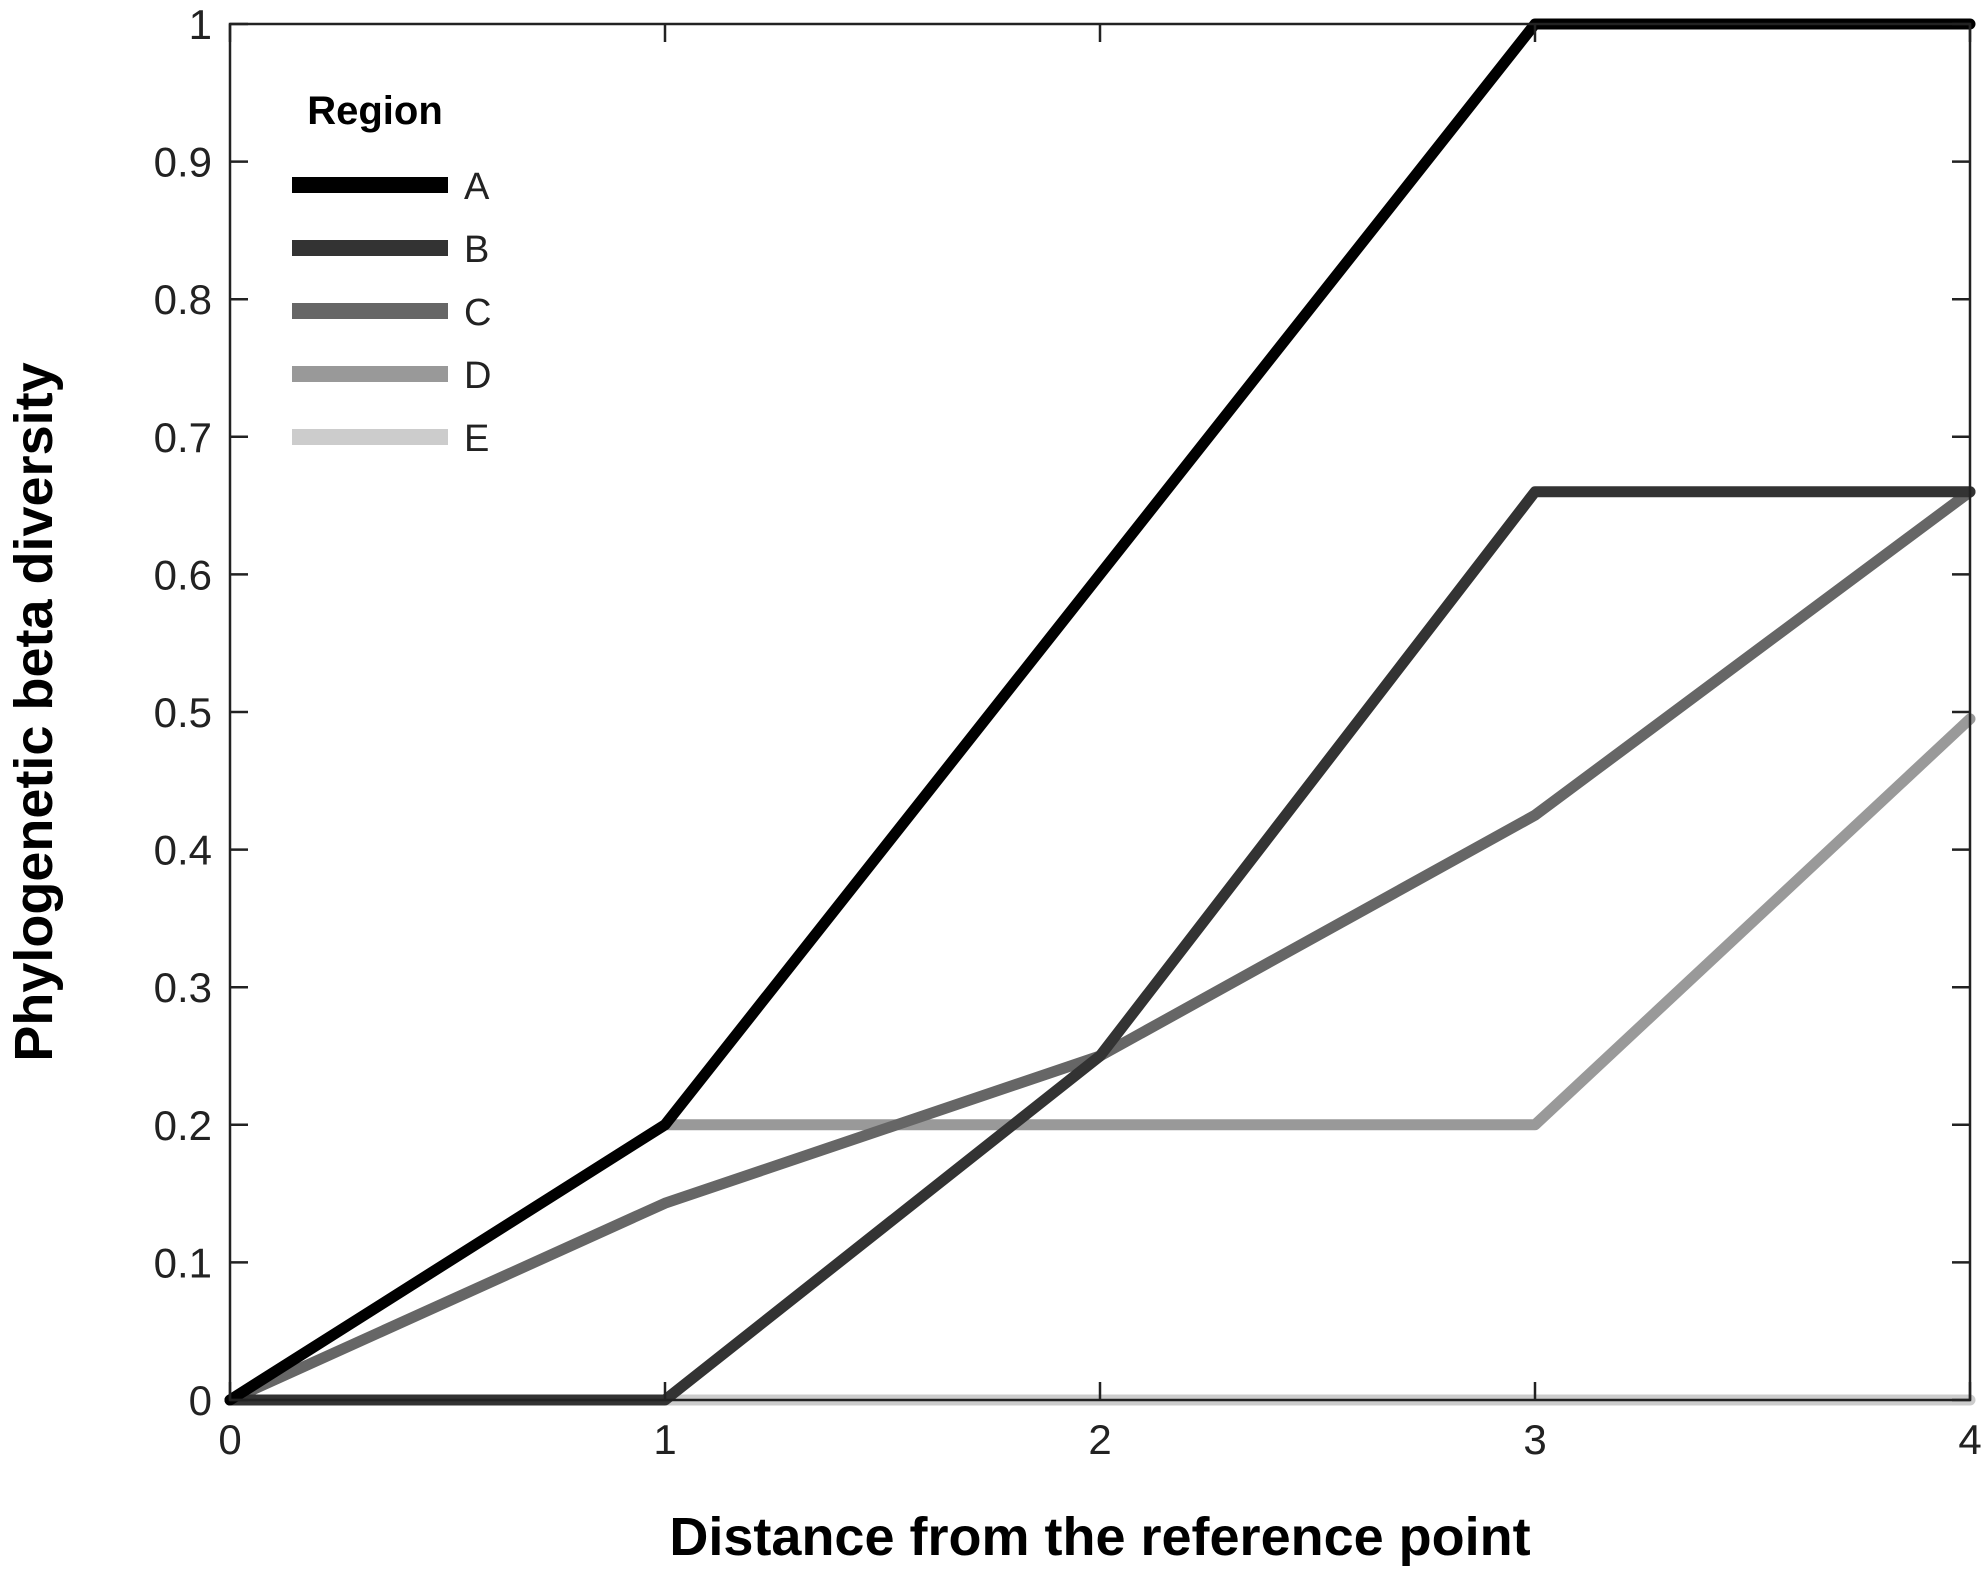 The height and width of the screenshot is (1577, 1985). I want to click on y-tick-label: 0.9, so click(183, 162).